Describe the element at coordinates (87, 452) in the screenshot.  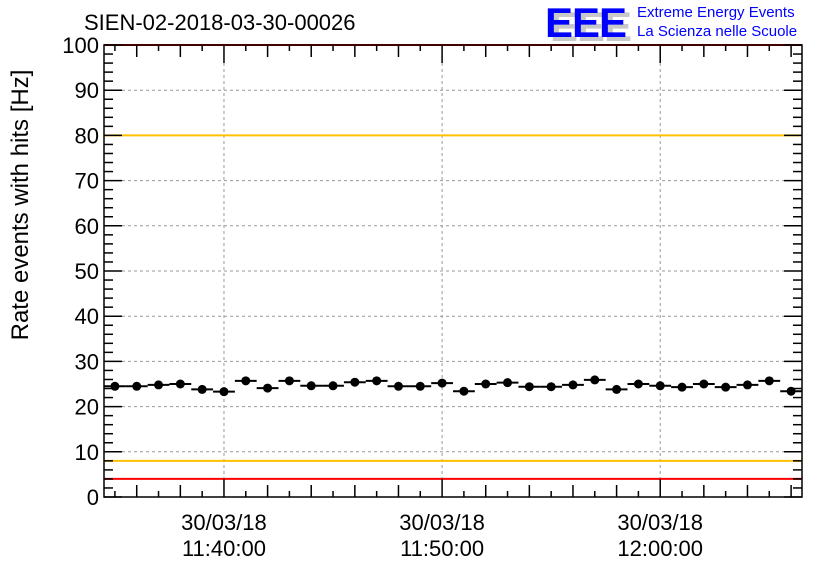
I see `y-tick-label: 10` at that location.